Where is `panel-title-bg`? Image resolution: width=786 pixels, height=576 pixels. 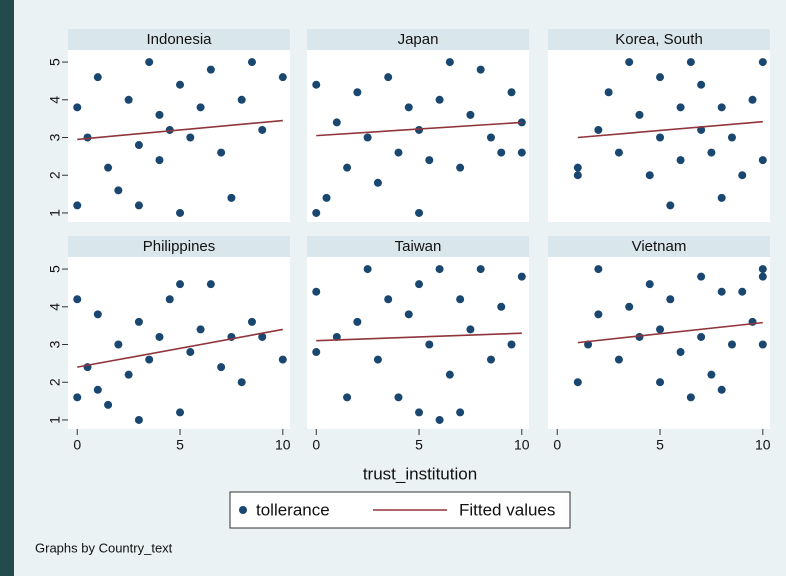 panel-title-bg is located at coordinates (418, 39).